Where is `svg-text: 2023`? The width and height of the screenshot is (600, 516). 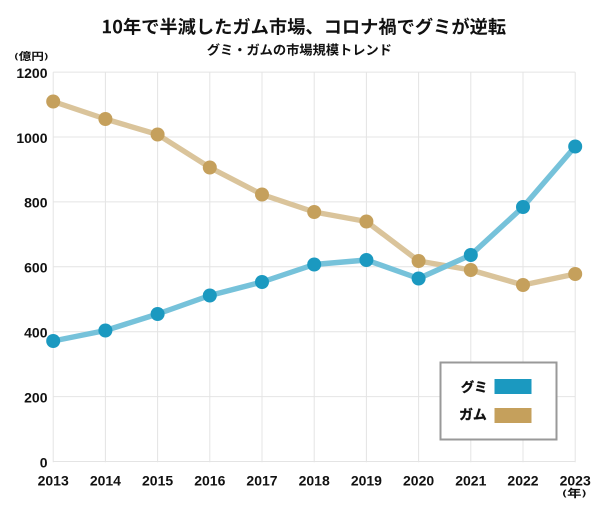 svg-text: 2023 is located at coordinates (575, 481).